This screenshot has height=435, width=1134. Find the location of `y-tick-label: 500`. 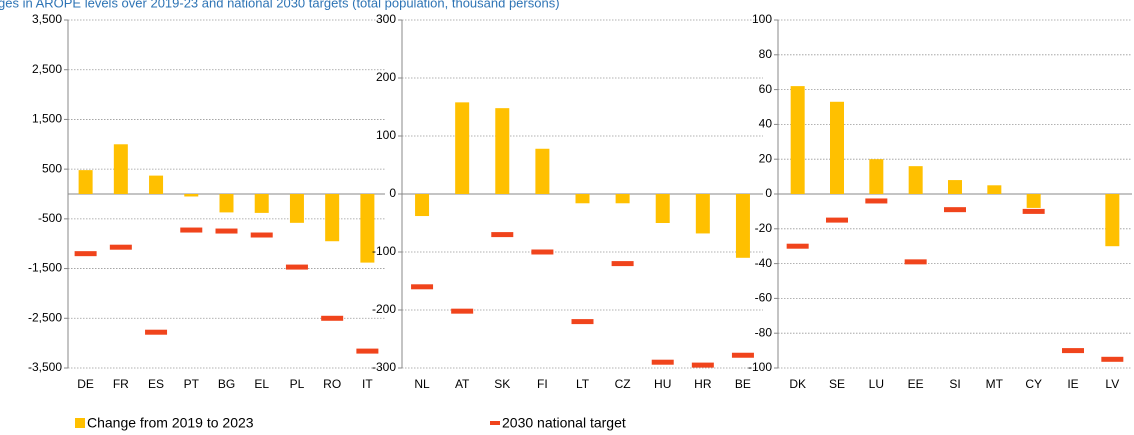

y-tick-label: 500 is located at coordinates (52, 168).